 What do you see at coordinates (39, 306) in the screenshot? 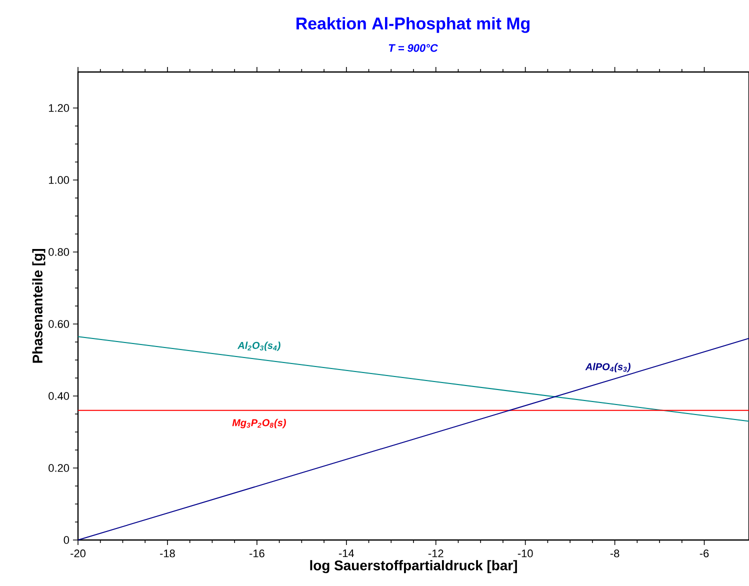
I see `y-axis-title: Phasenanteile [g]` at bounding box center [39, 306].